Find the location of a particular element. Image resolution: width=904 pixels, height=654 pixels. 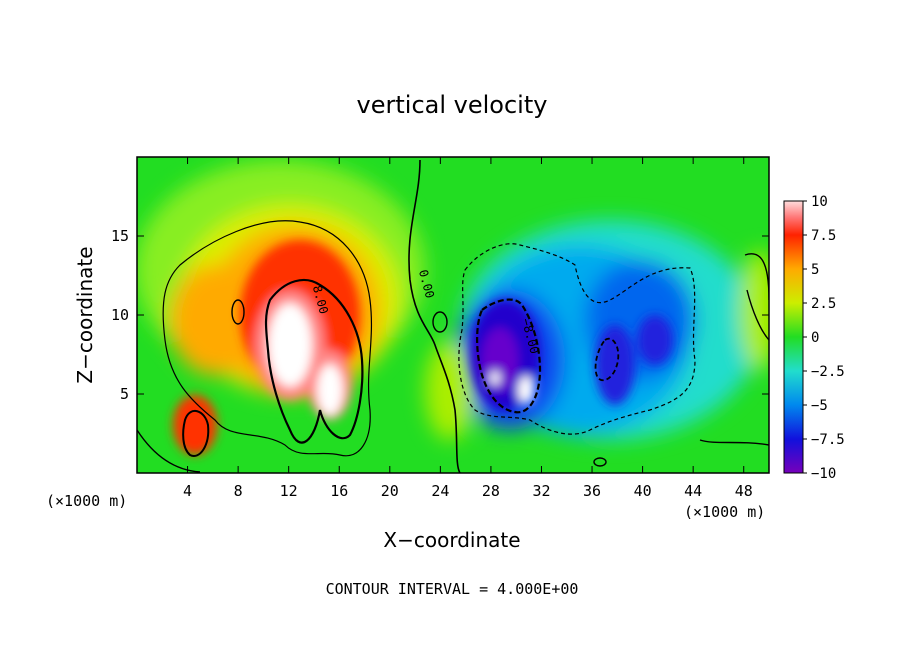

x-tick-label: 4 is located at coordinates (187, 491).